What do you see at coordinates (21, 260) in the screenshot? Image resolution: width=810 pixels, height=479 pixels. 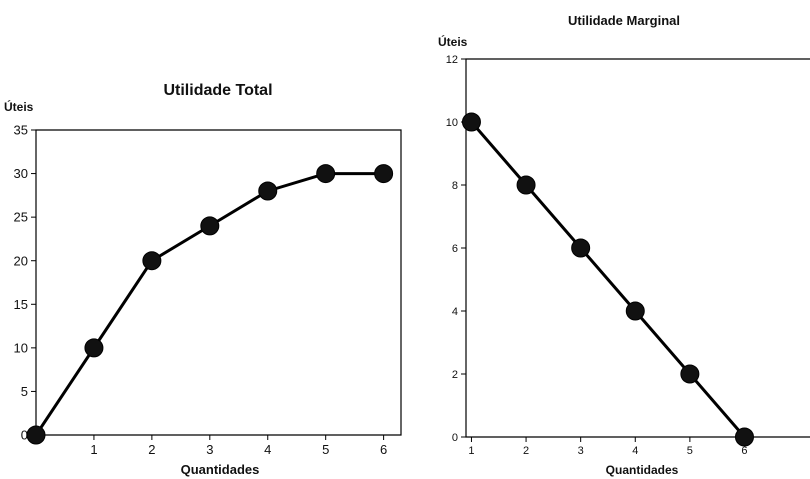 I see `y-tick-label: 20` at bounding box center [21, 260].